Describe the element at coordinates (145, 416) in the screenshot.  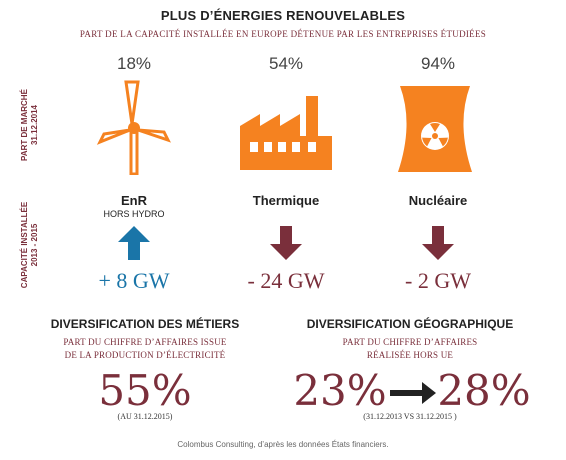
I see `metiers-note: (AU 31.12.2015)` at that location.